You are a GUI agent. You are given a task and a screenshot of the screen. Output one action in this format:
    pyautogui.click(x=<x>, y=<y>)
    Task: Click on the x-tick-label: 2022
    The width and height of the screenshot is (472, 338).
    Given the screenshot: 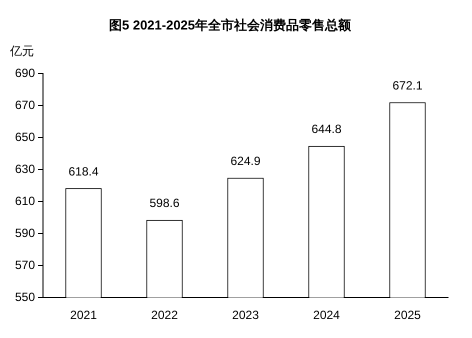 What is the action you would take?
    pyautogui.click(x=164, y=315)
    